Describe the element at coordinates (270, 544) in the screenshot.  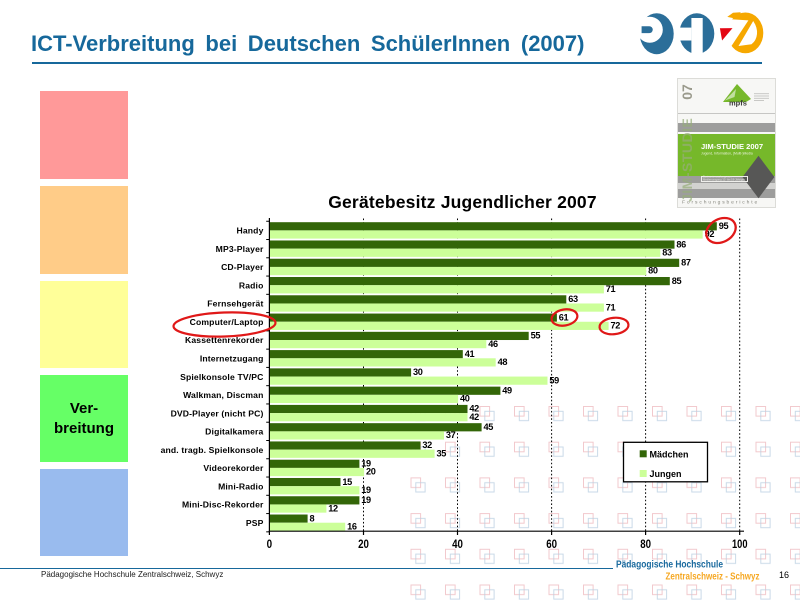
I see `svg-text: 0` at that location.